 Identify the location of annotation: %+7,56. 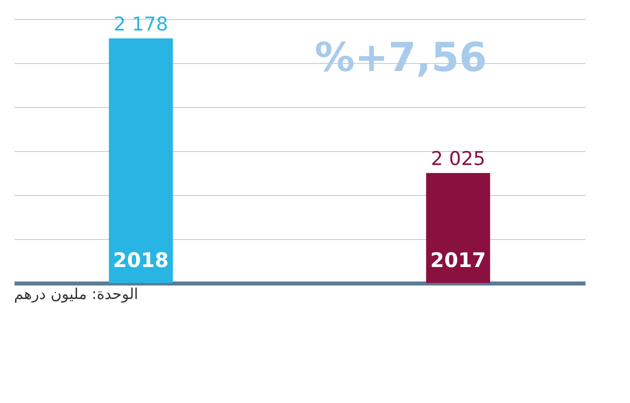
(400, 58).